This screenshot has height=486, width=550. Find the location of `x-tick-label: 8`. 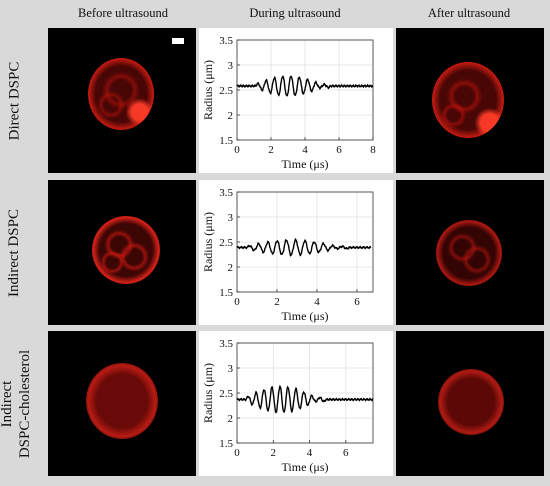

x-tick-label: 8 is located at coordinates (373, 150).